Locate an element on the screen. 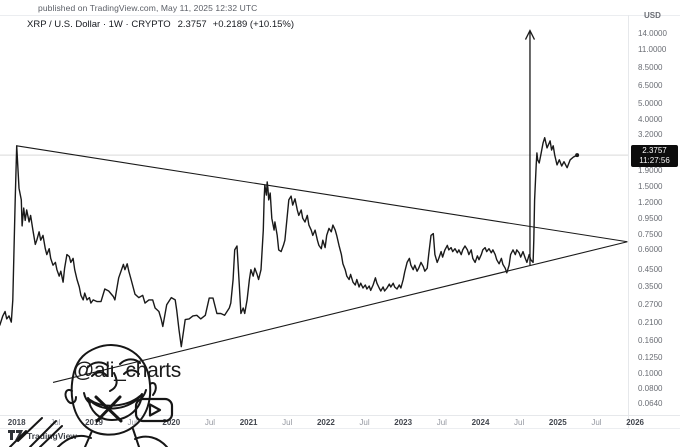 This screenshot has width=680, height=447. price-tick-label: 0.7500 is located at coordinates (650, 234).